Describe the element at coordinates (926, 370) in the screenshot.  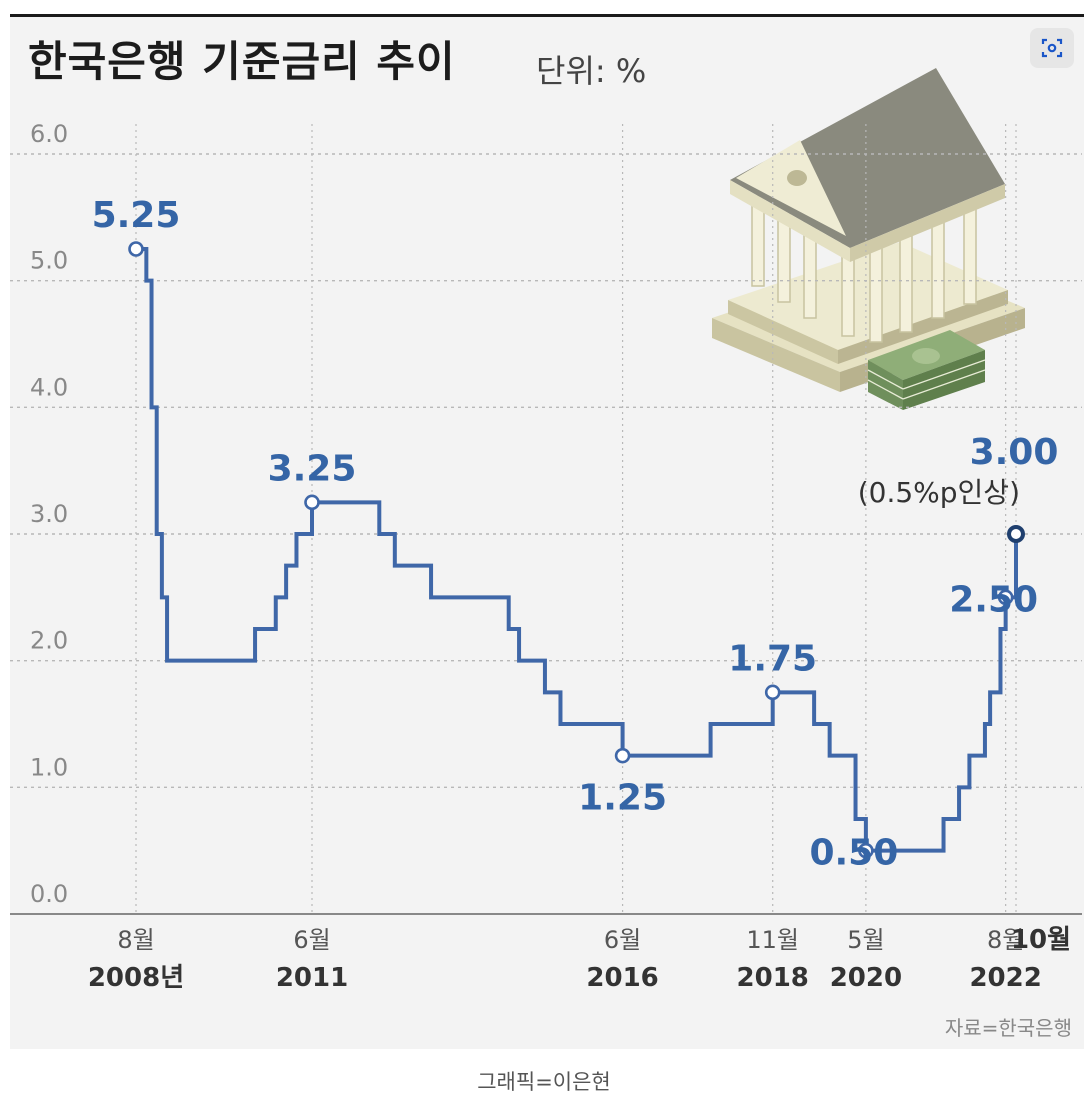
I see `money-stack-illustration` at that location.